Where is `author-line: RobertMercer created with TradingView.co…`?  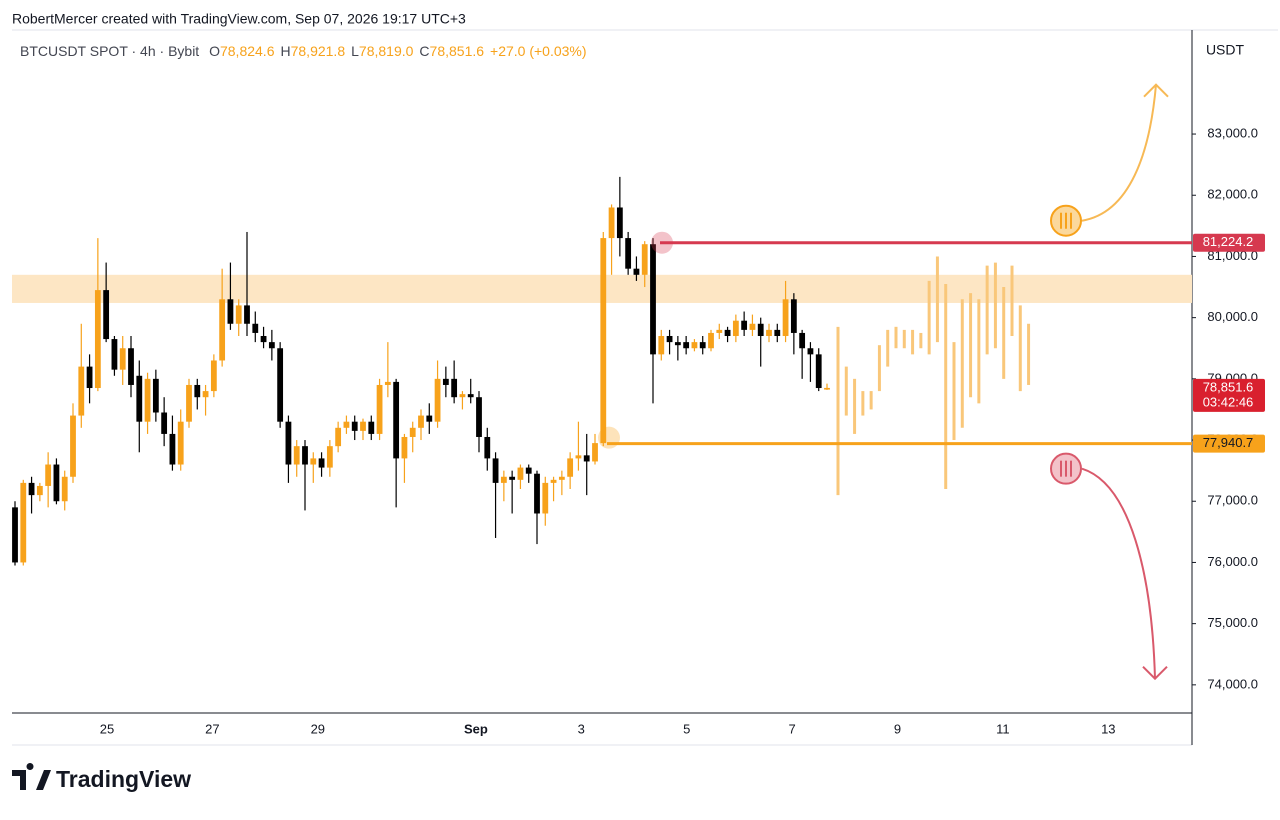
author-line: RobertMercer created with TradingView.co… is located at coordinates (239, 19).